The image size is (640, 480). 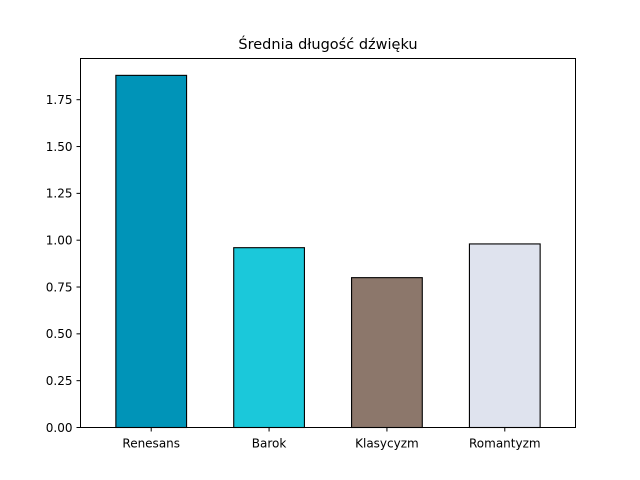 I want to click on bar-barok, so click(x=269, y=338).